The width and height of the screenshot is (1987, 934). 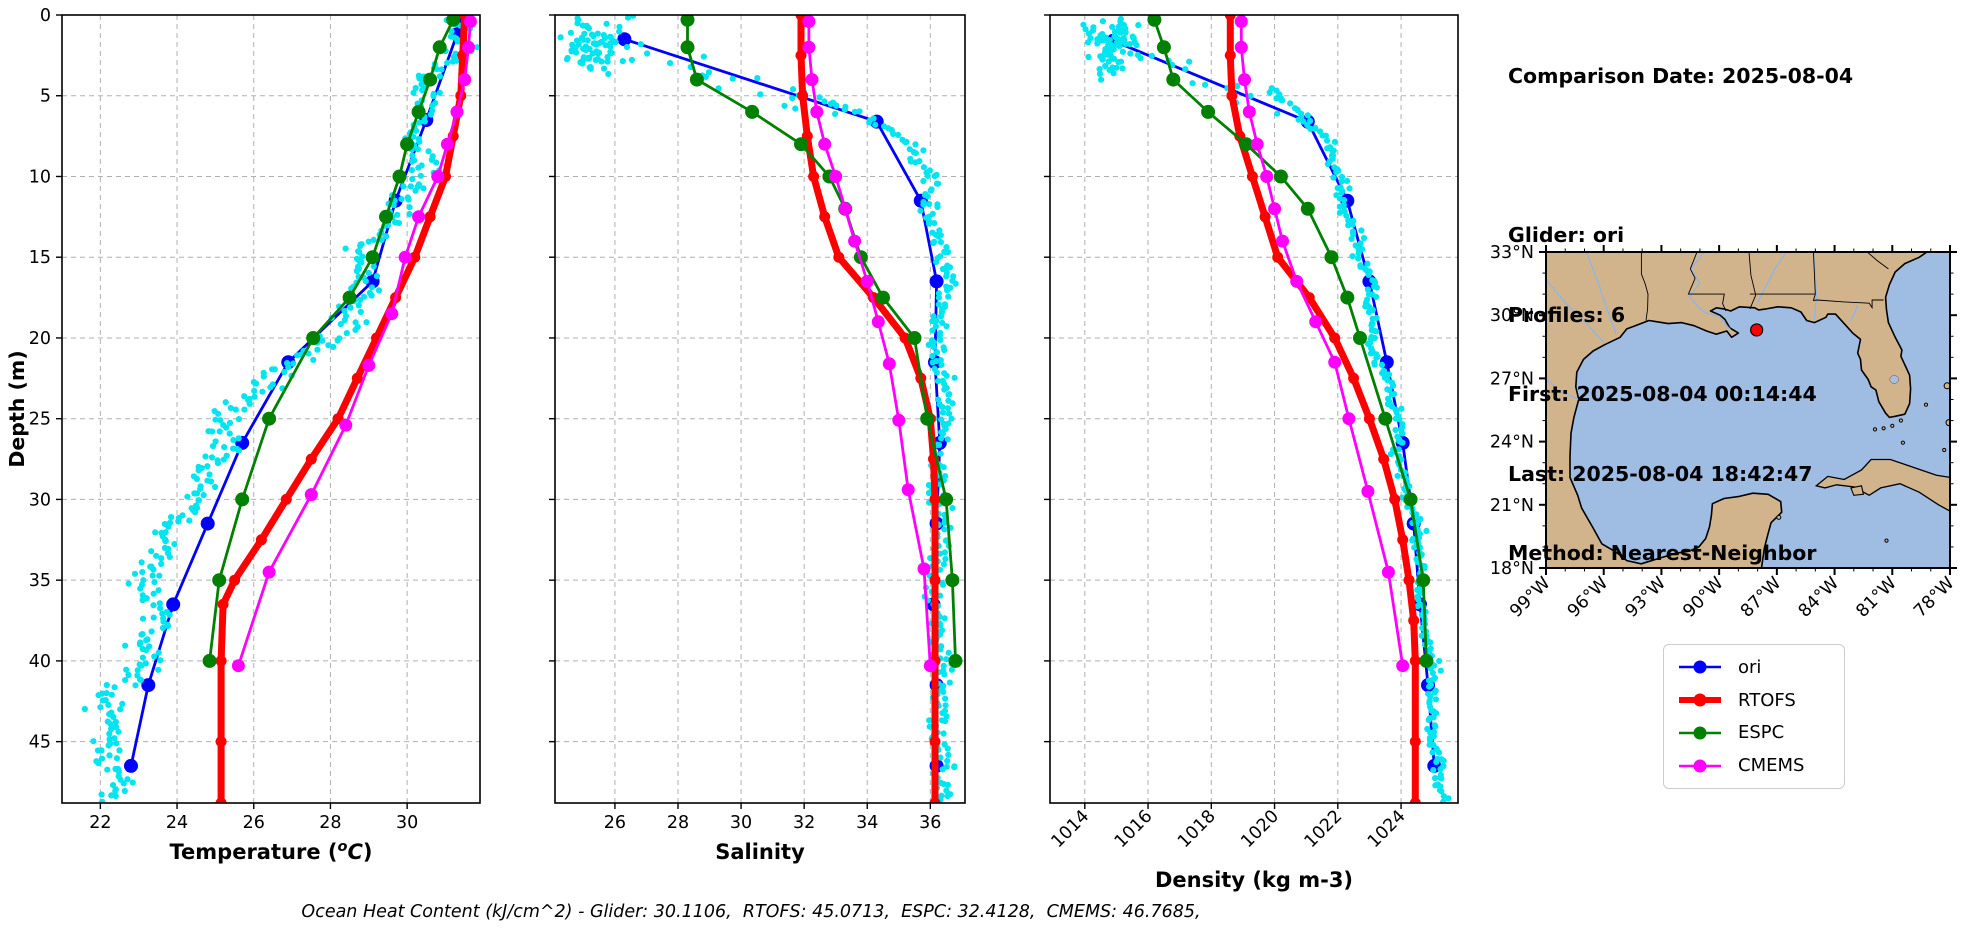 I want to click on legend-swatch-rtofs, so click(x=1700, y=700).